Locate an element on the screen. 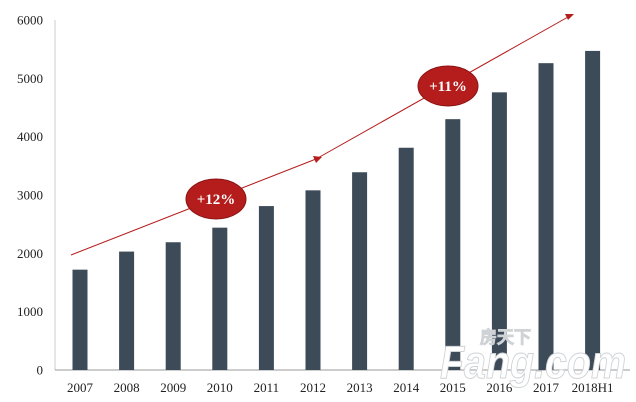 The height and width of the screenshot is (402, 636). growth-badge-1-label: +12% is located at coordinates (216, 200).